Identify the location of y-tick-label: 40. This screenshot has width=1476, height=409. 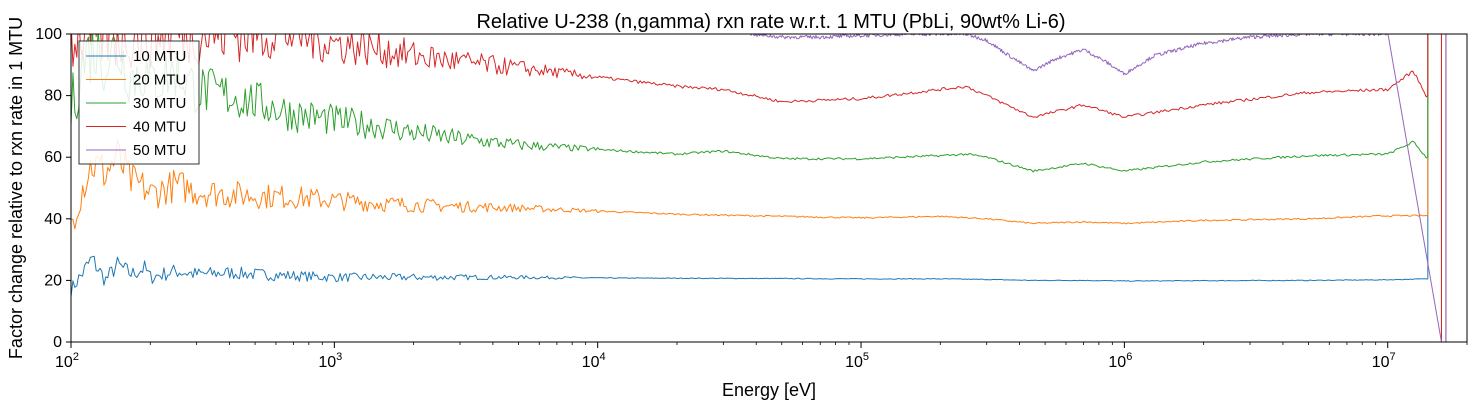
(53, 219).